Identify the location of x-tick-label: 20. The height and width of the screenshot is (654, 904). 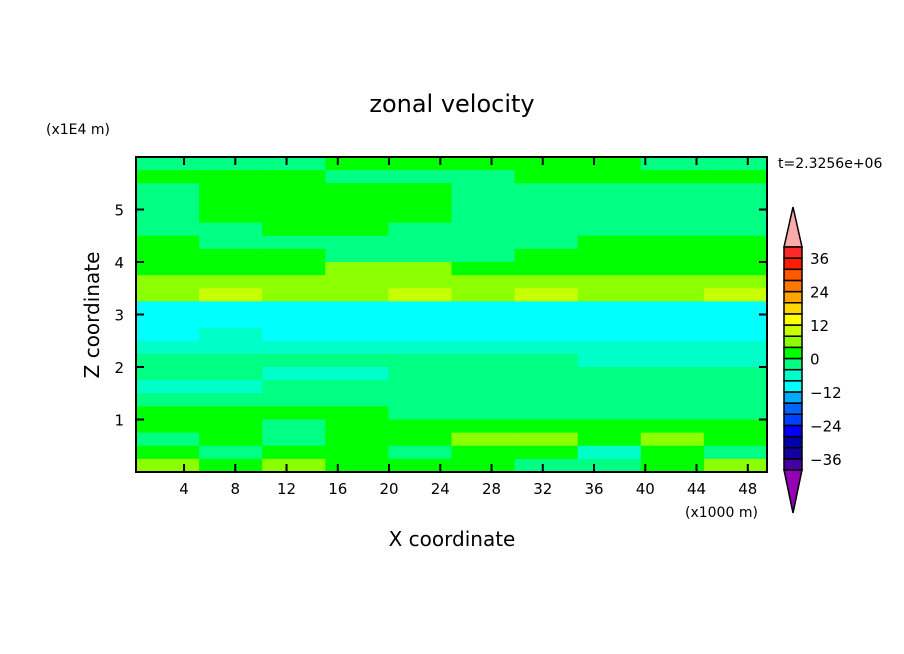
(388, 489).